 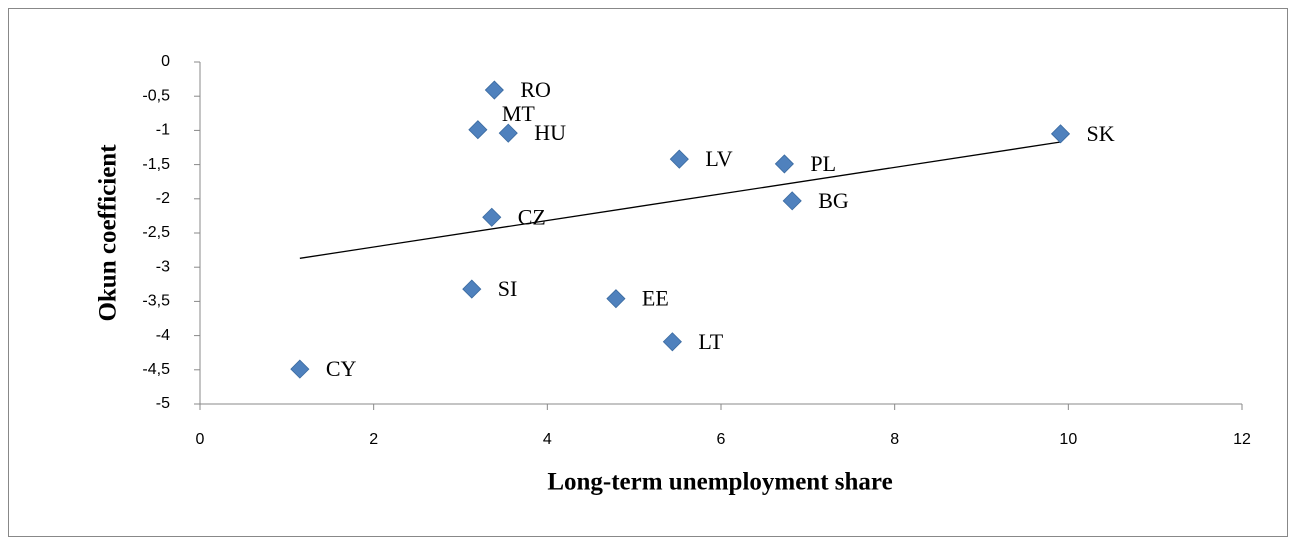 What do you see at coordinates (823, 163) in the screenshot?
I see `point-label: PL` at bounding box center [823, 163].